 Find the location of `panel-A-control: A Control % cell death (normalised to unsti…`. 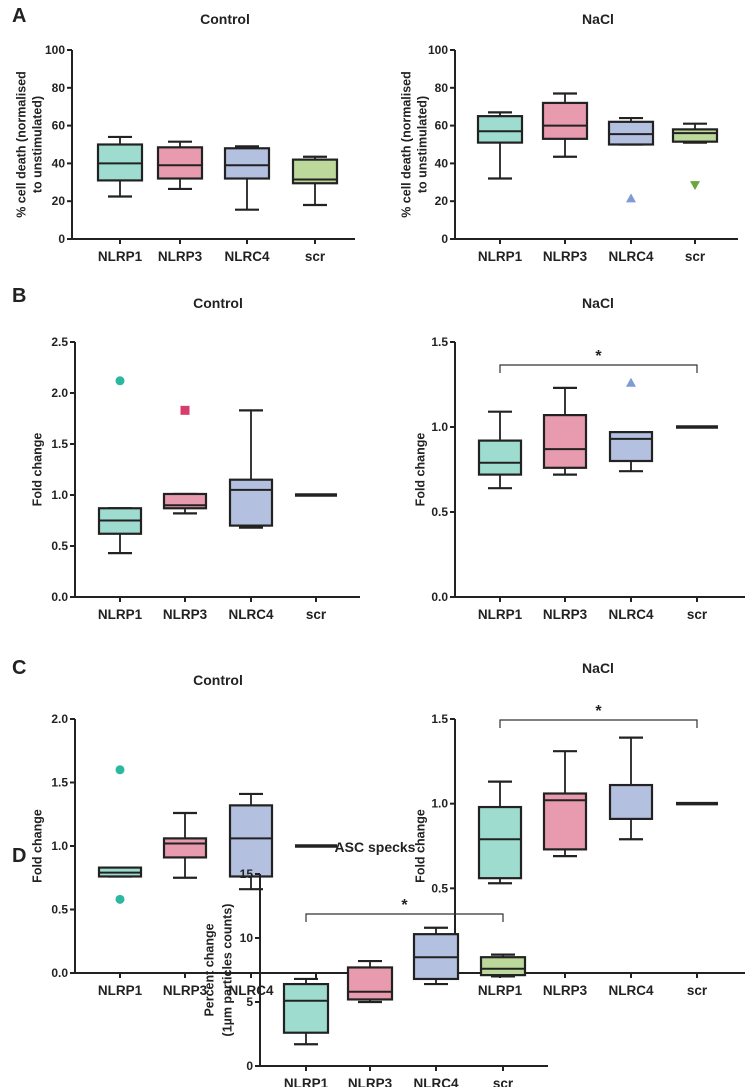

panel-A-control: A Control % cell death (normalised to unsti… is located at coordinates (183, 134).